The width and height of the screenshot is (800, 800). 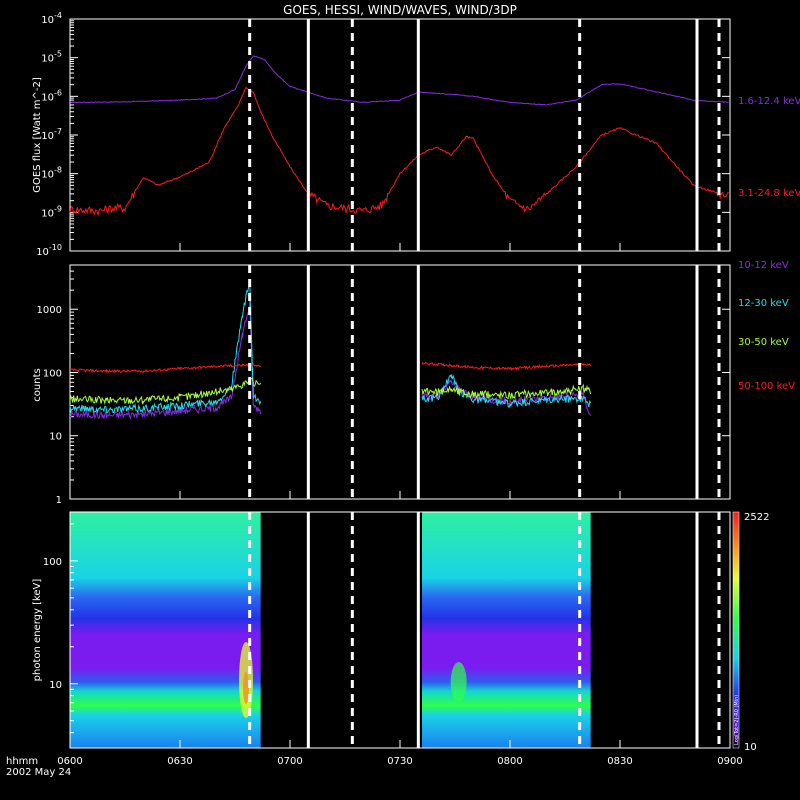 I want to click on goes-ylabel: GOES flux [Watt m^-2], so click(x=37, y=135).